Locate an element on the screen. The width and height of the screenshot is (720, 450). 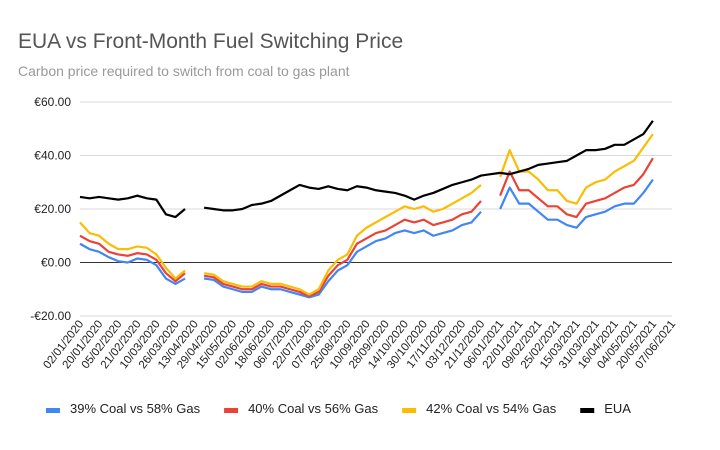
legend-label: 39% Coal vs 58% Gas is located at coordinates (135, 408).